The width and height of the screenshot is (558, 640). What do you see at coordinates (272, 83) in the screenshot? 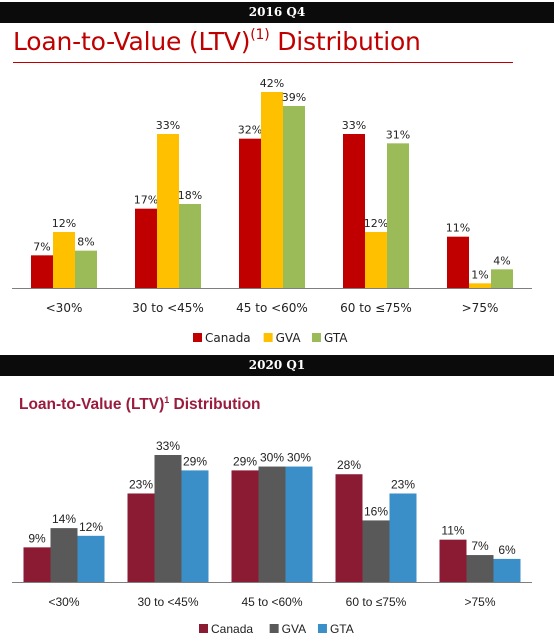
I see `data-label-gva-2: 42%` at bounding box center [272, 83].